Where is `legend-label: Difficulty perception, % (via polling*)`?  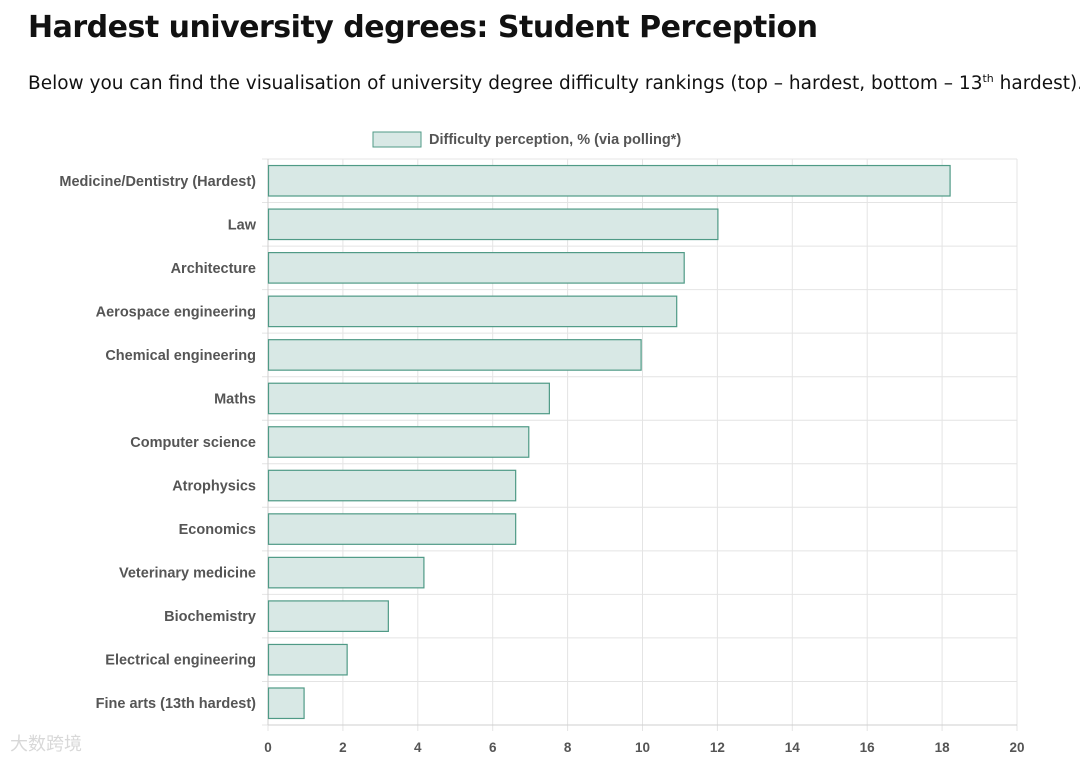
legend-label: Difficulty perception, % (via polling*) is located at coordinates (555, 140).